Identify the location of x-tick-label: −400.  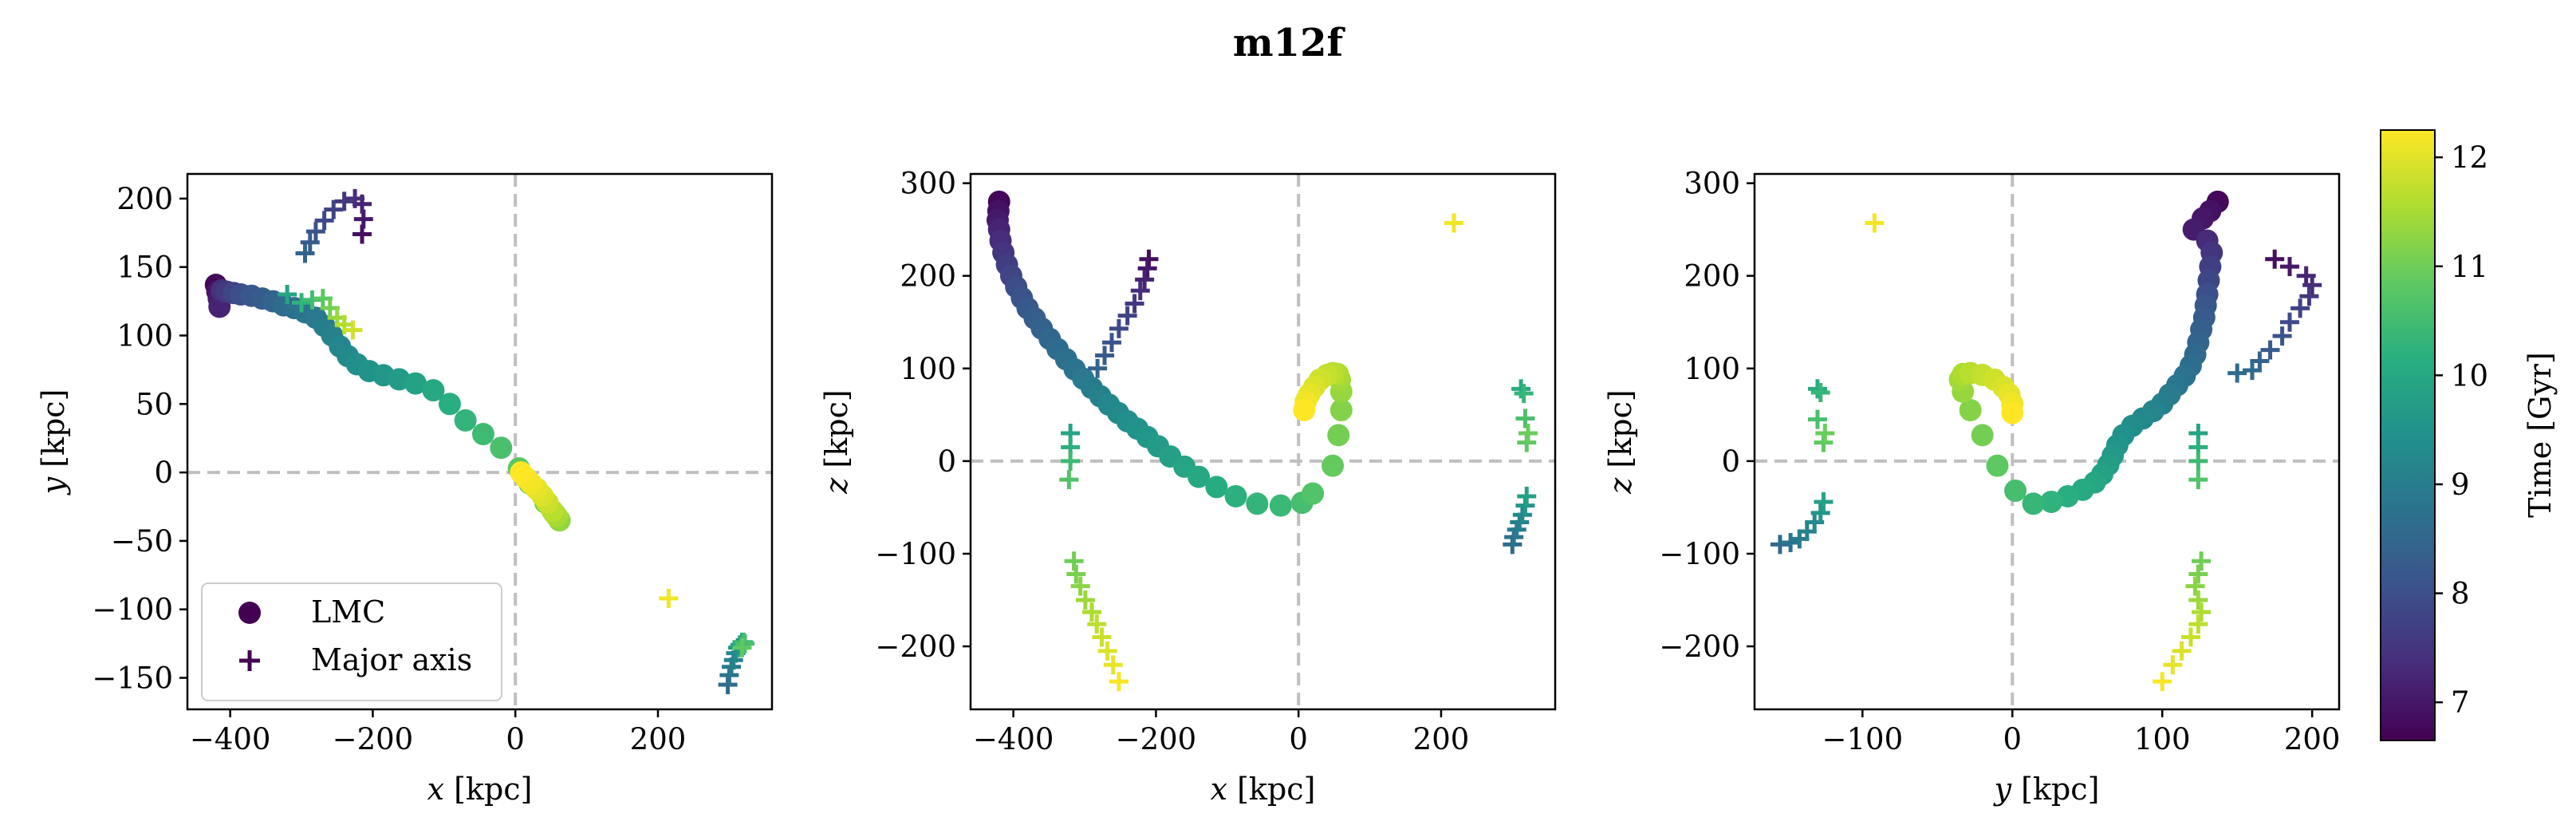
(1013, 739).